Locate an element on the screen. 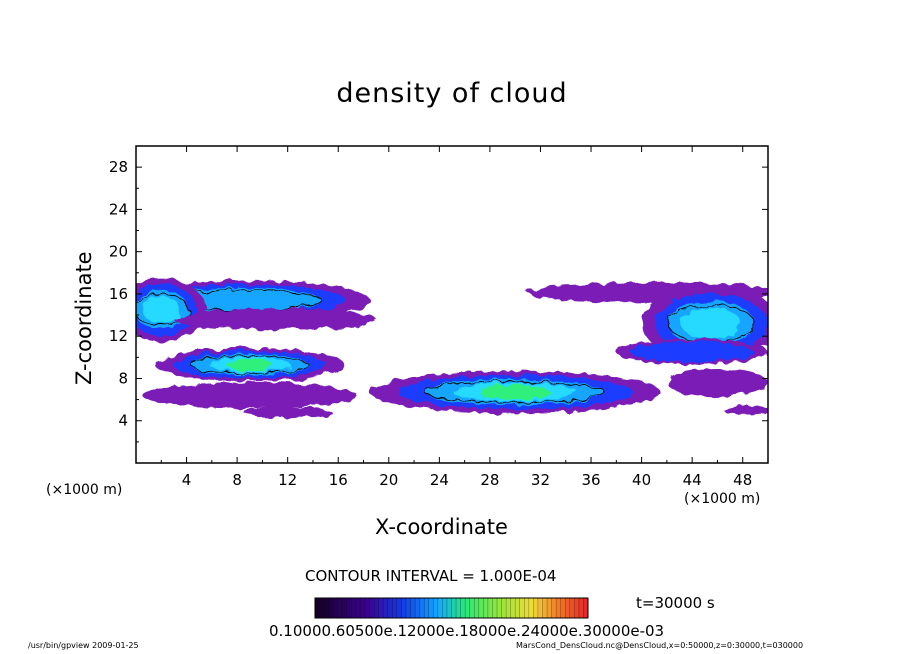 The width and height of the screenshot is (904, 654). x-tick-label: 36 is located at coordinates (590, 480).